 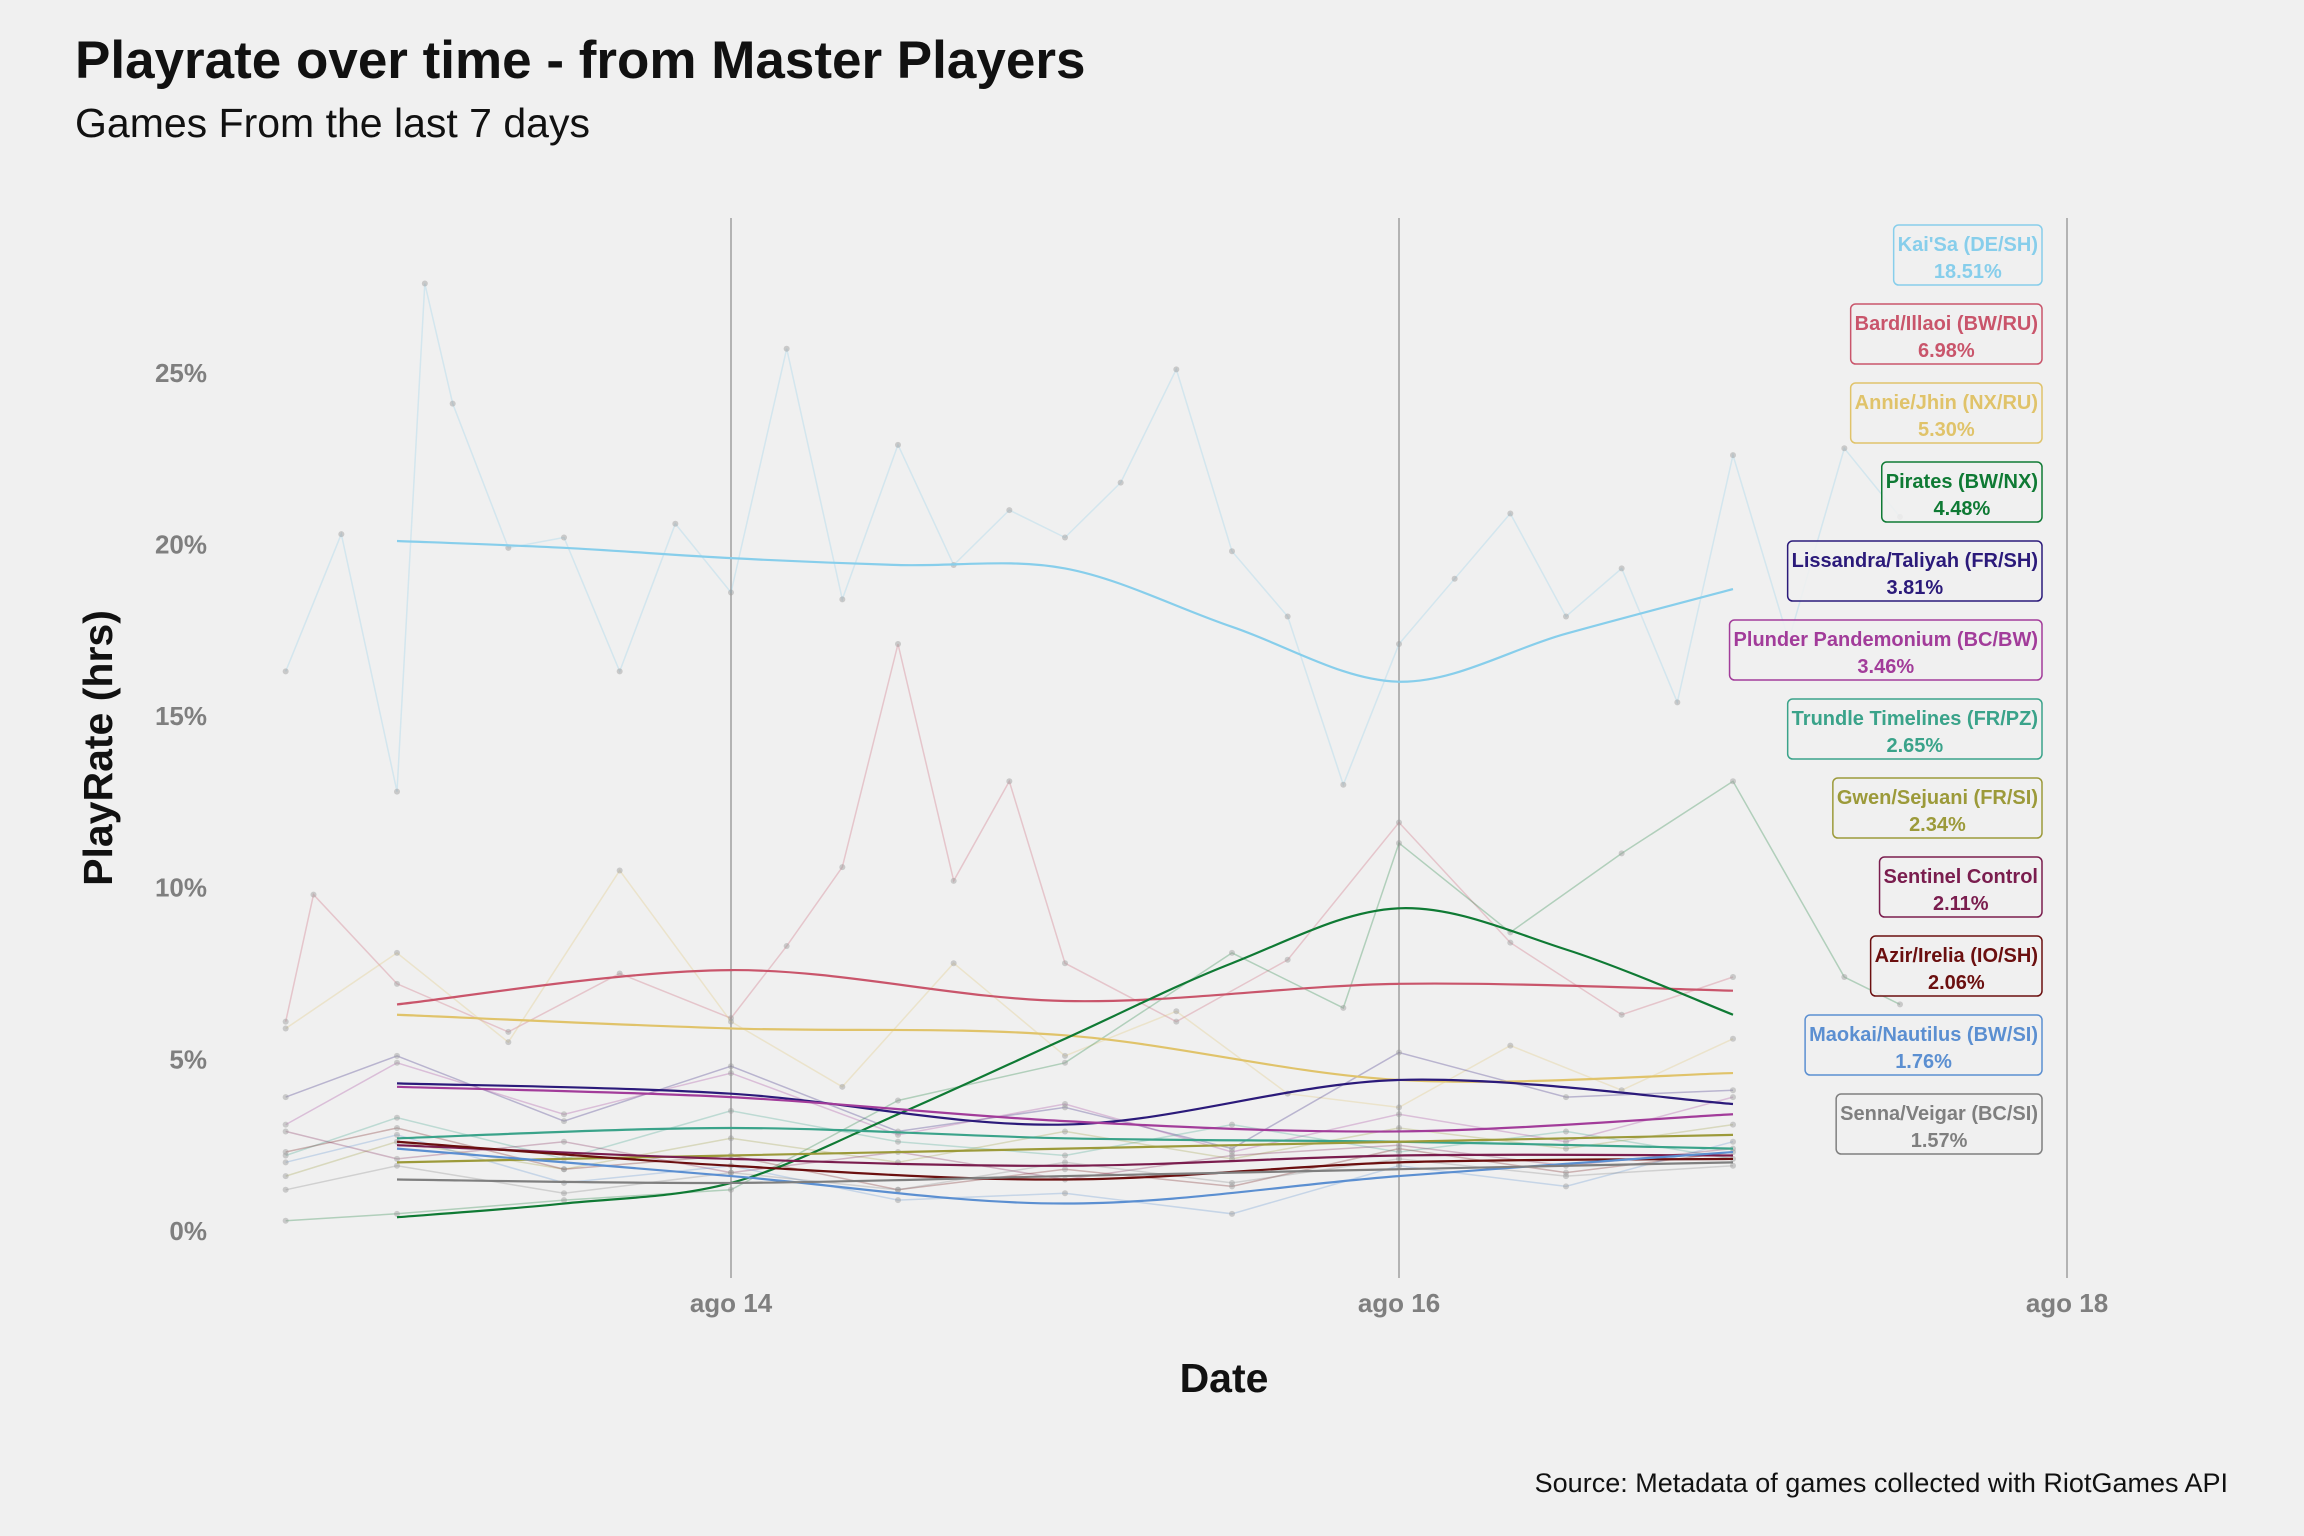 I want to click on series-label-value: 18.51%, so click(x=1968, y=272).